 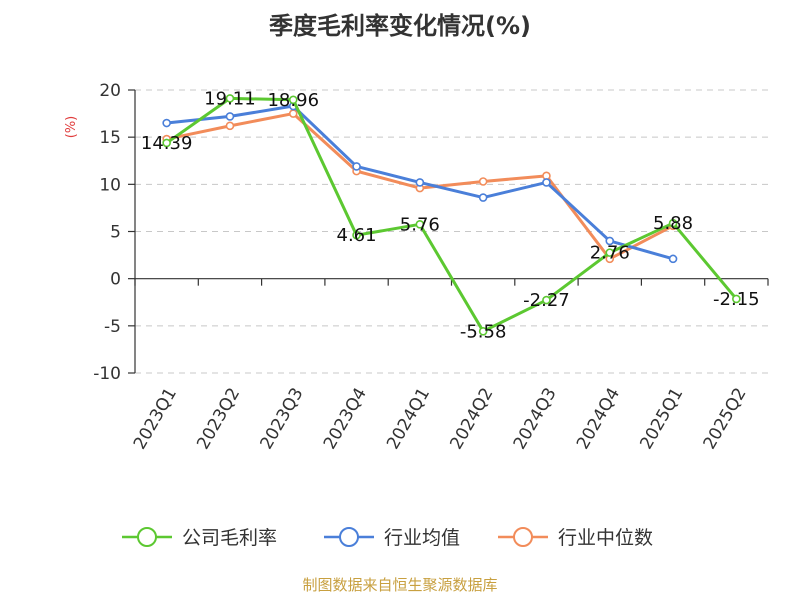 I want to click on data-label: -2.15, so click(x=736, y=299).